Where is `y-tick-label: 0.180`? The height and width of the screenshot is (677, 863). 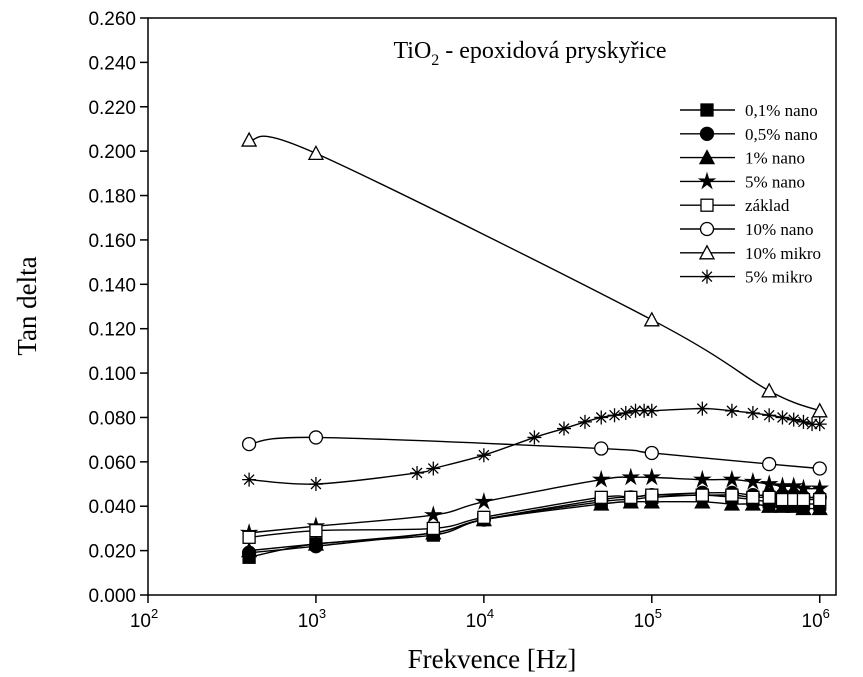
y-tick-label: 0.180 is located at coordinates (112, 197).